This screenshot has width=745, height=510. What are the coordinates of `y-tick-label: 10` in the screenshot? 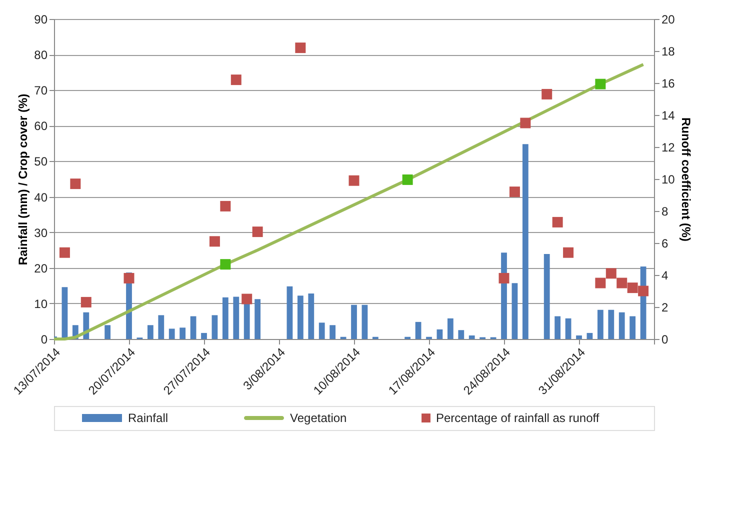 It's located at (41, 303).